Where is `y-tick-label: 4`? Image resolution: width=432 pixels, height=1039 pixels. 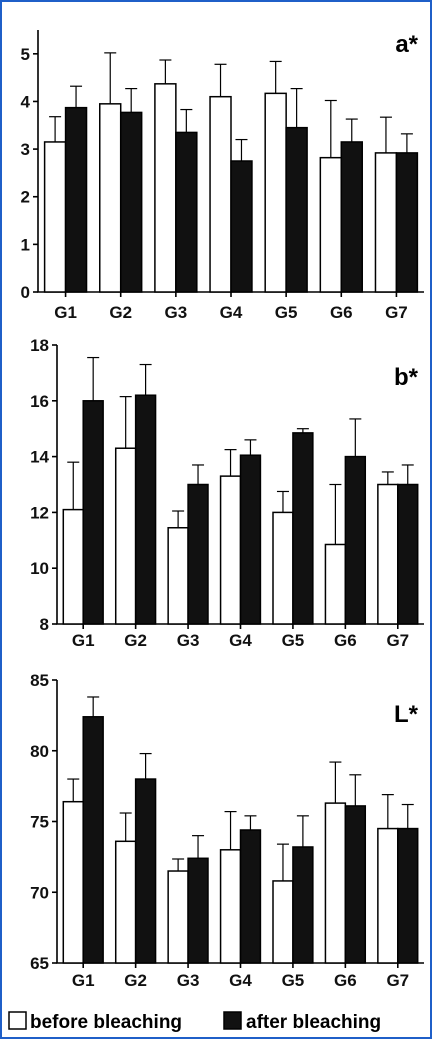
y-tick-label: 4 is located at coordinates (26, 101).